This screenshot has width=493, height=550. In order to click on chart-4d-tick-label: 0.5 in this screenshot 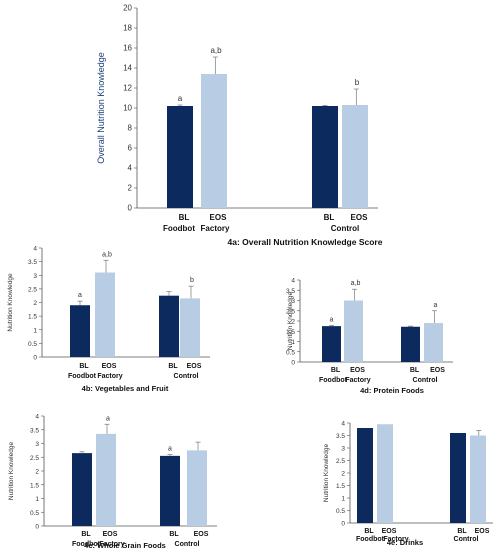, I will do `click(290, 352)`.